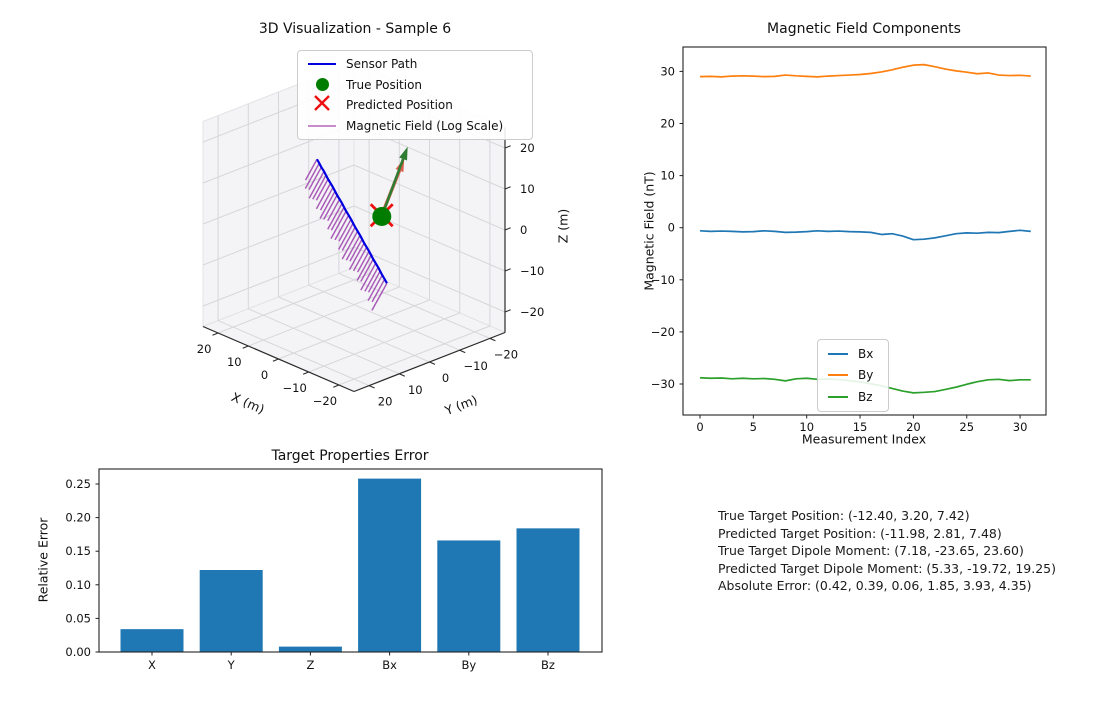 The image size is (1120, 704). Describe the element at coordinates (860, 427) in the screenshot. I see `x-tick-label: 15` at that location.